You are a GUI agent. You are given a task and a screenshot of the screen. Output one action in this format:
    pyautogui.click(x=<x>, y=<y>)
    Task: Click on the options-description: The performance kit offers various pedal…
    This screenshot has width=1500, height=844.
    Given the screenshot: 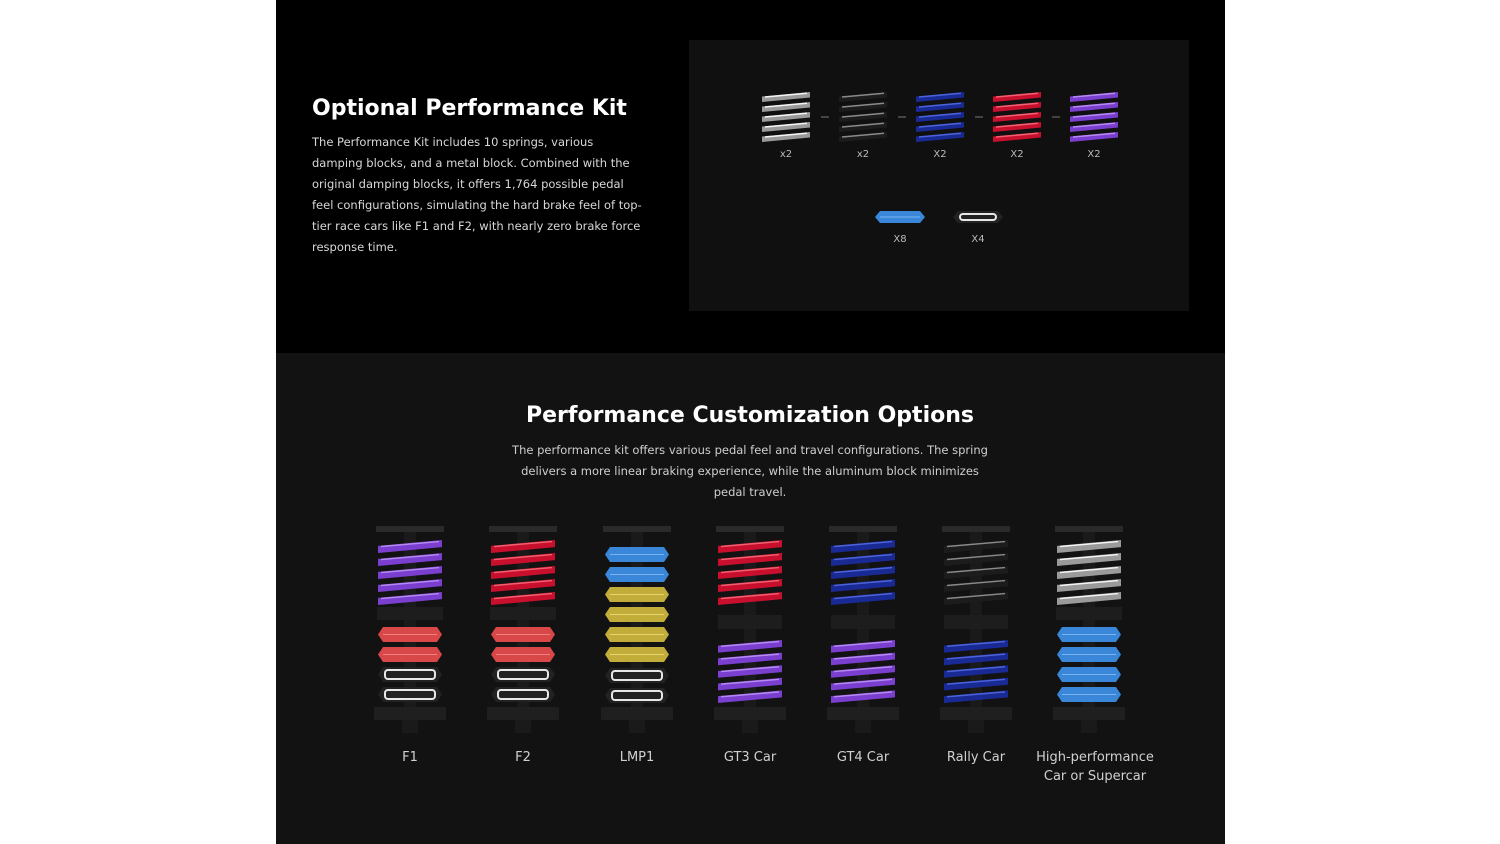 What is the action you would take?
    pyautogui.click(x=750, y=471)
    